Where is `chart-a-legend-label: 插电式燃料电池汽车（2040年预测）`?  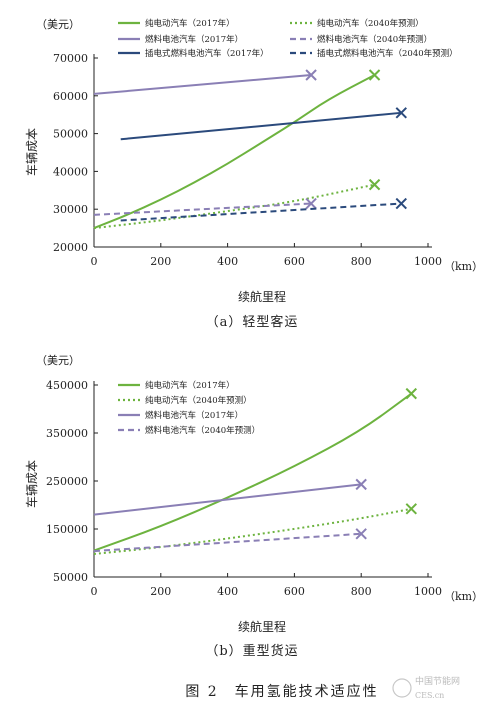
chart-a-legend-label: 插电式燃料电池汽车（2040年预测） is located at coordinates (387, 53).